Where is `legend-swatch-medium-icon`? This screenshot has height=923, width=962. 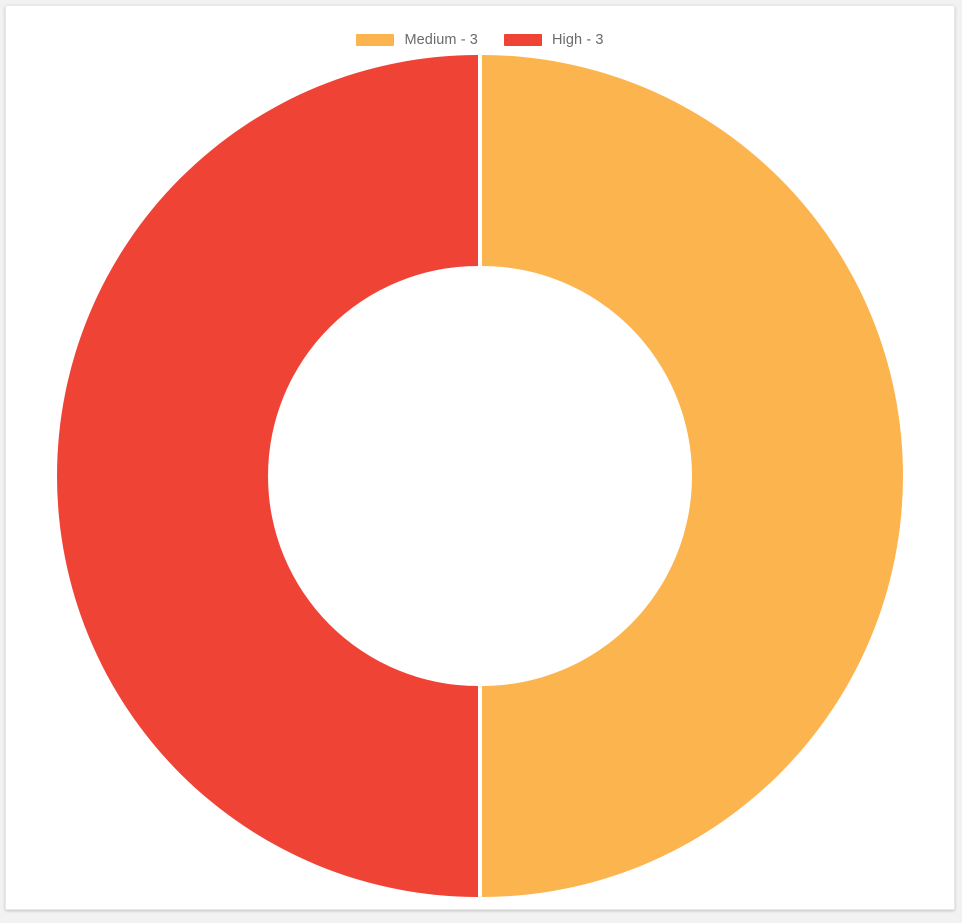
legend-swatch-medium-icon is located at coordinates (375, 40).